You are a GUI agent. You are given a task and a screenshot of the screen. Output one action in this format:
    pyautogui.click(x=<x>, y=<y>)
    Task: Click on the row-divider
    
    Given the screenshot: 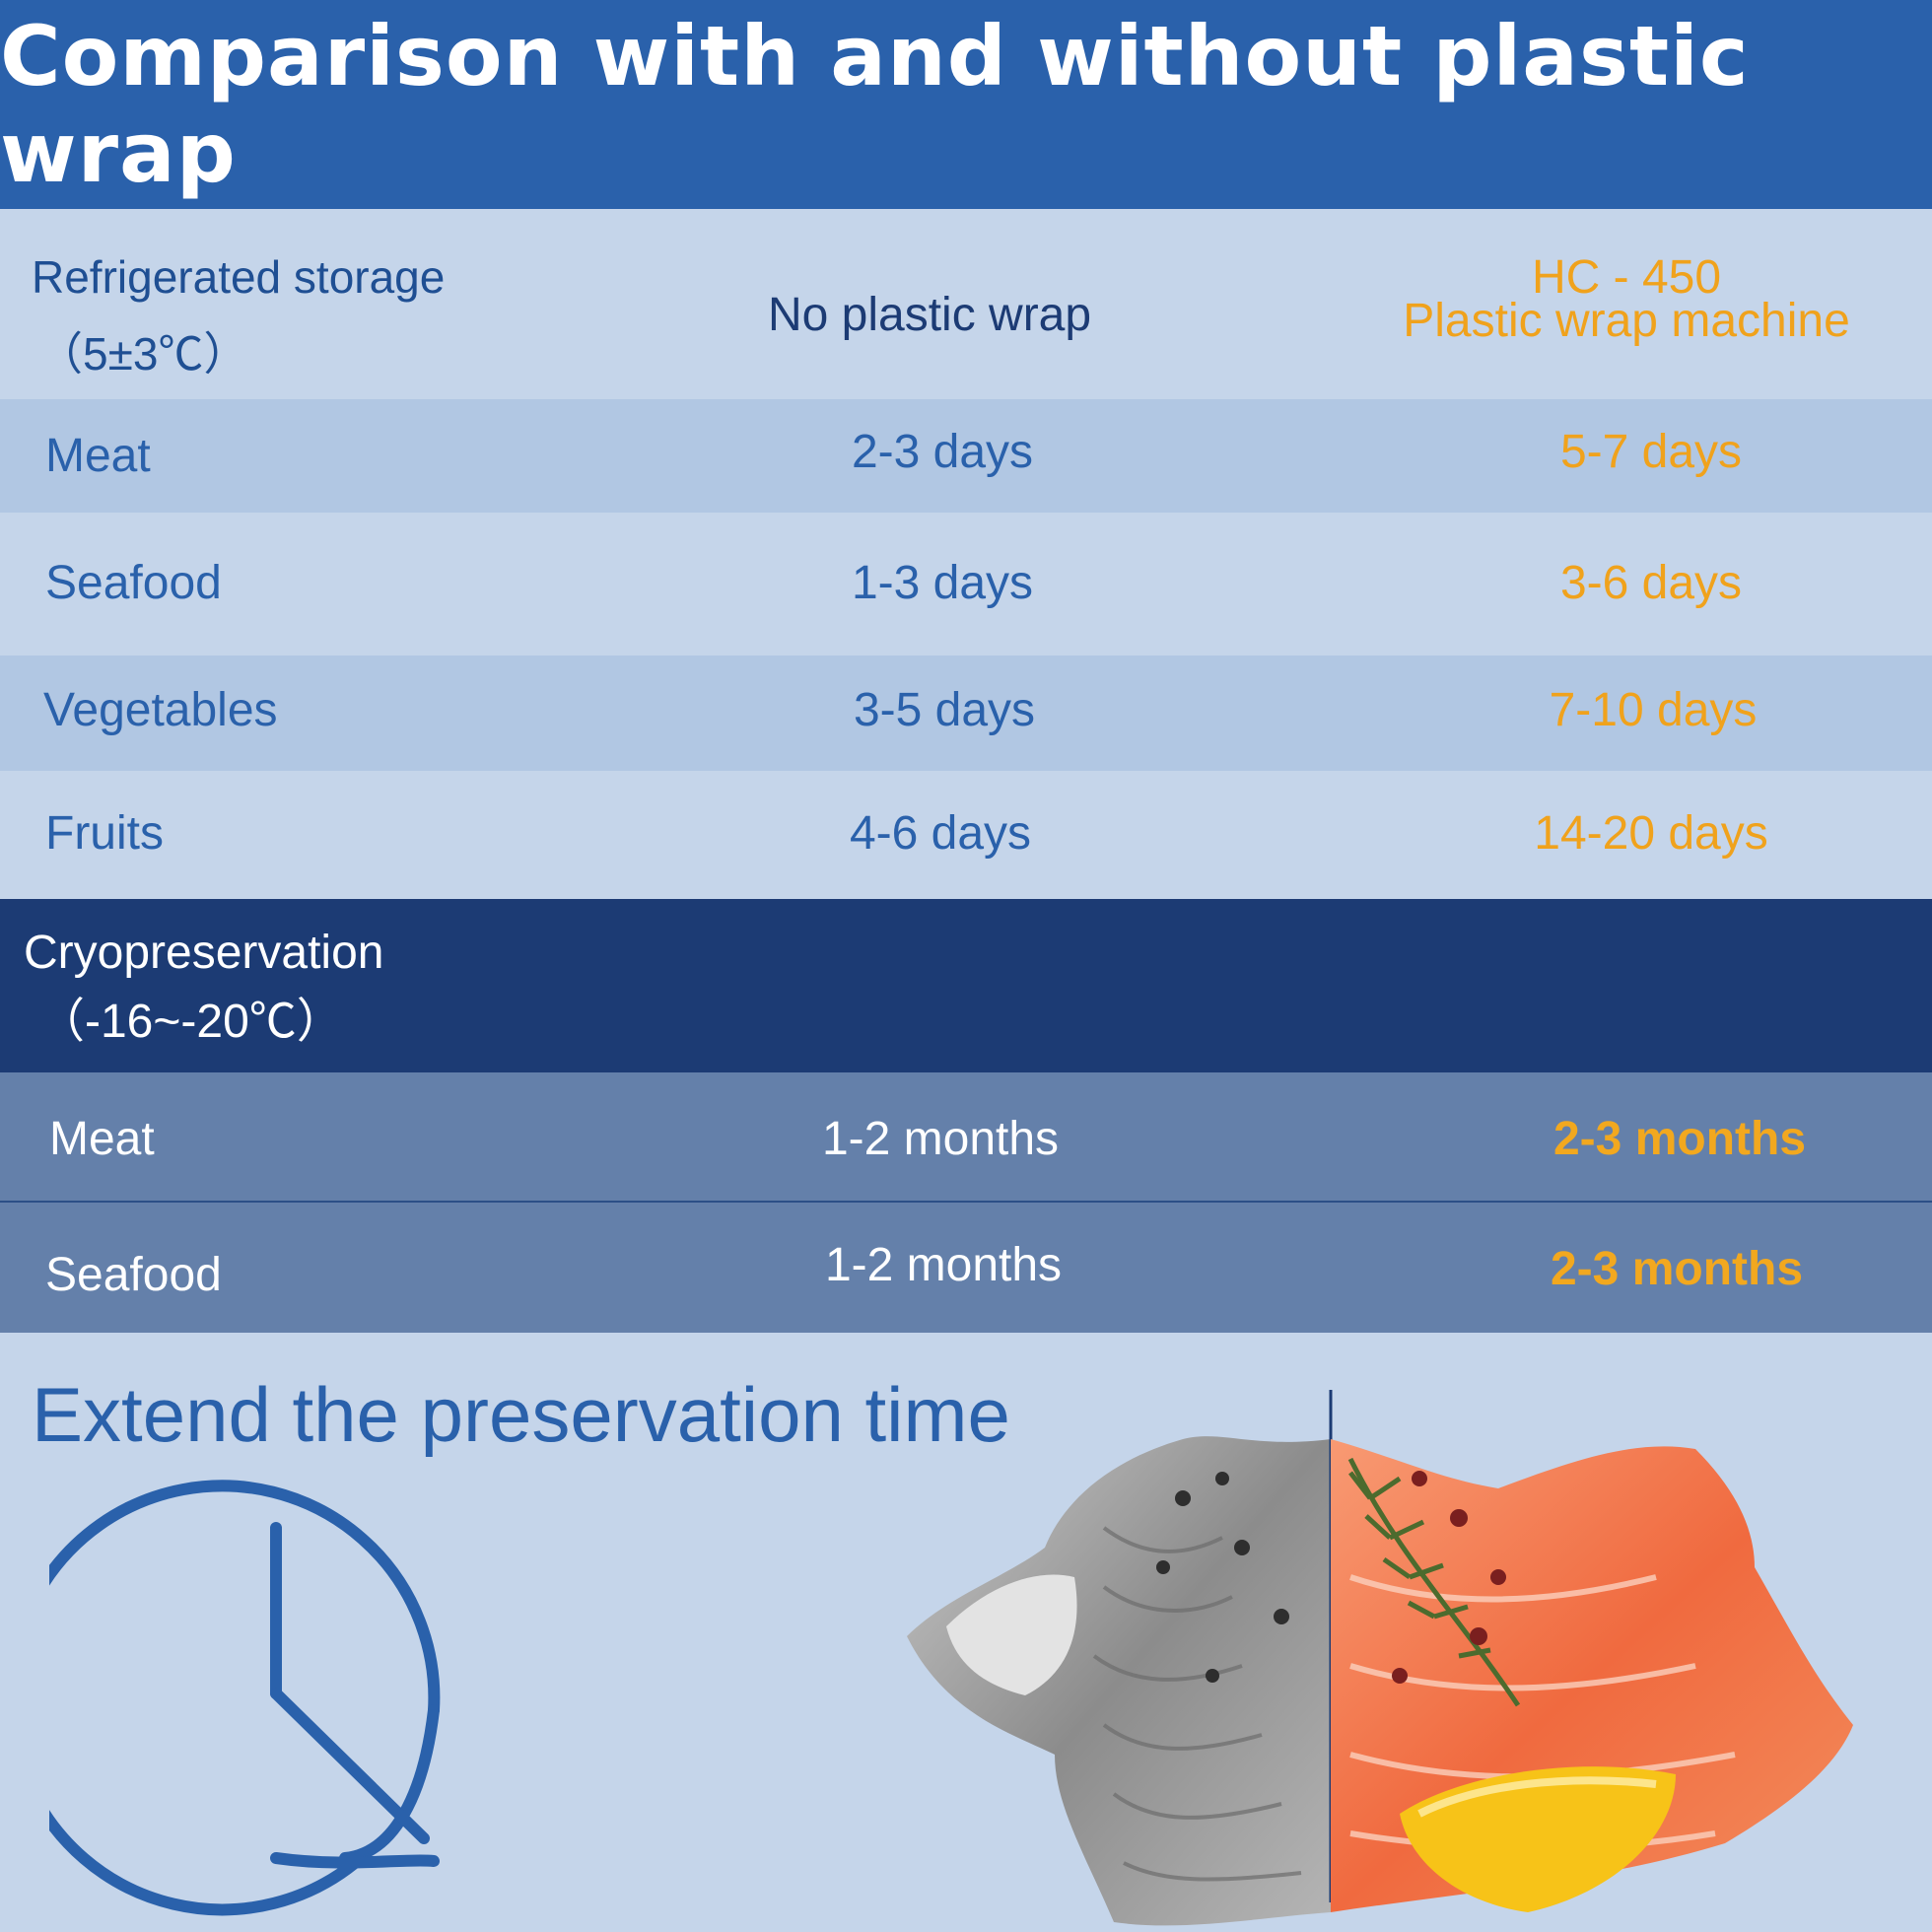 What is the action you would take?
    pyautogui.click(x=966, y=1202)
    